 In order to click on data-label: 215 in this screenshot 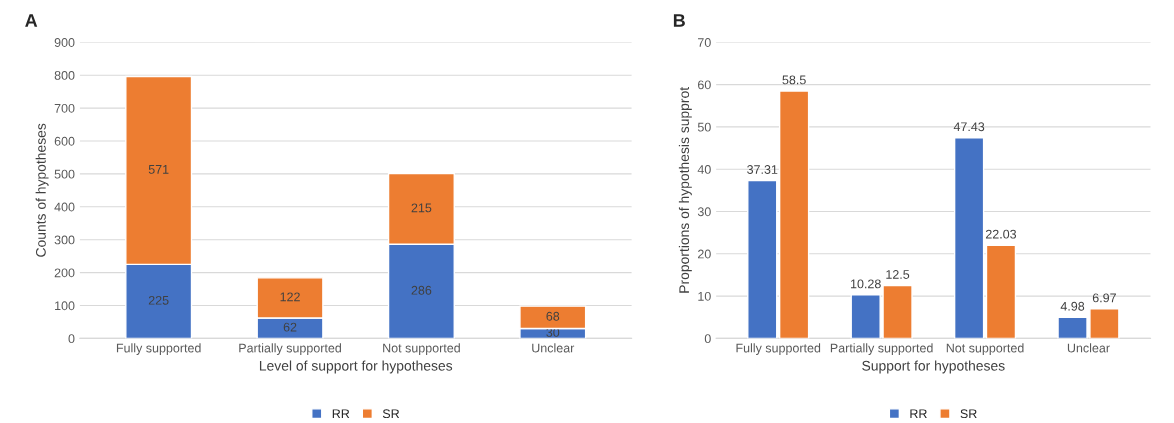, I will do `click(421, 208)`.